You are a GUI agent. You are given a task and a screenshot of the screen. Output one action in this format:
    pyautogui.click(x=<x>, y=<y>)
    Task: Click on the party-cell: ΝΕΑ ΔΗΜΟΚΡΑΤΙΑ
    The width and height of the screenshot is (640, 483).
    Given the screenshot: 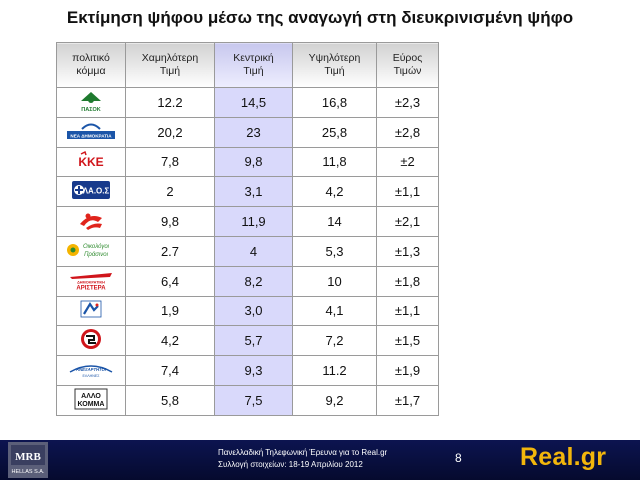 What is the action you would take?
    pyautogui.click(x=91, y=132)
    